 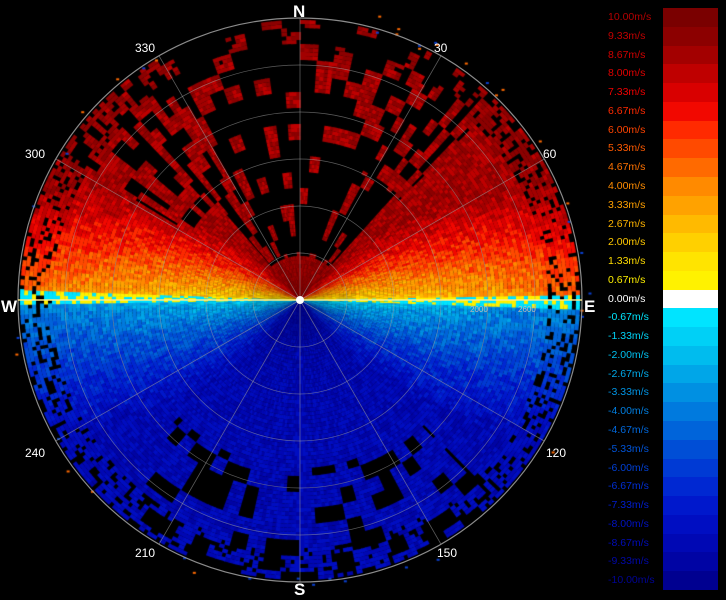 I want to click on legend-entry: -7.33m/s, so click(x=662, y=506).